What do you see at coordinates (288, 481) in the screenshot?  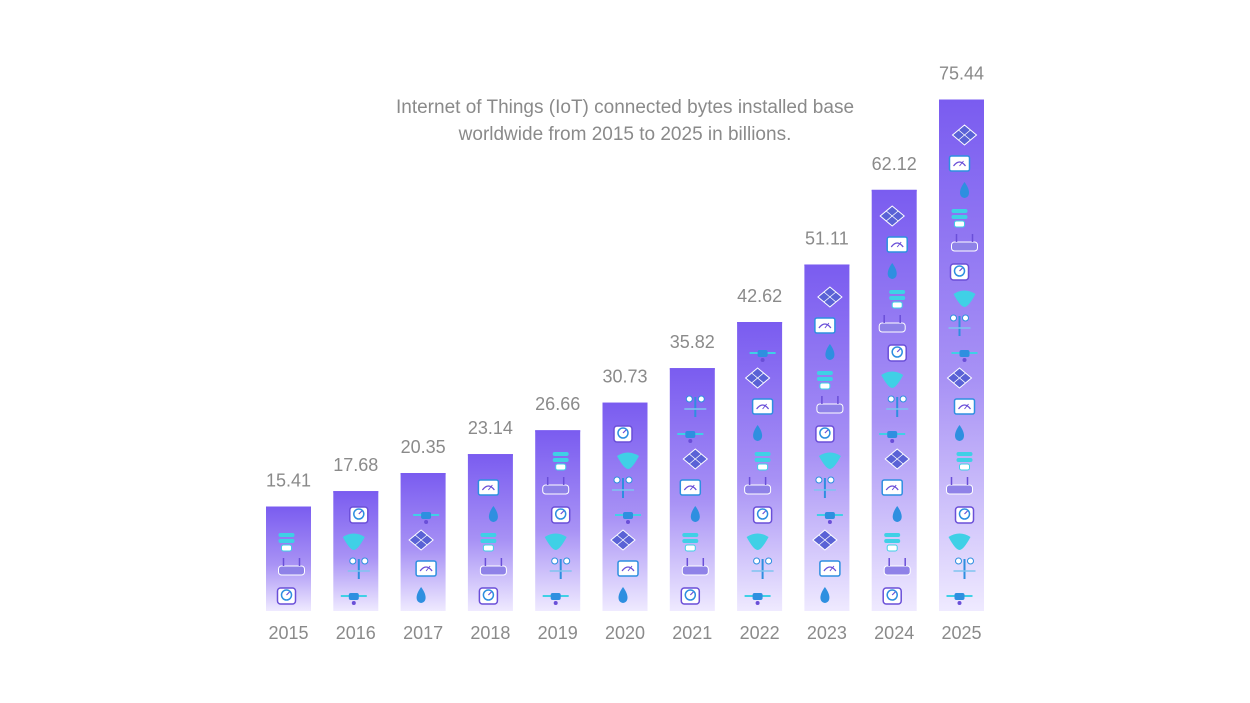 I see `value-label-2015: 15.41` at bounding box center [288, 481].